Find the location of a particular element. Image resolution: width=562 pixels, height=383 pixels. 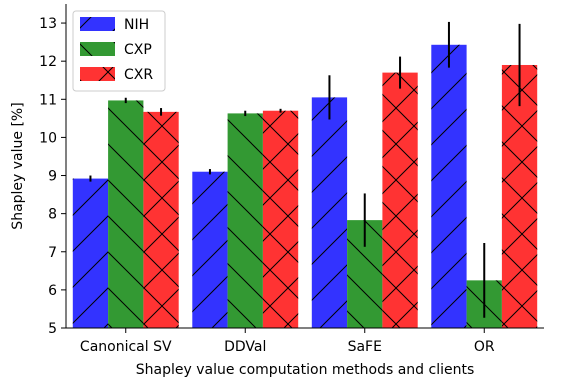

x-ticks-group: Canonical SV DDVal SaFE OR is located at coordinates (287, 341).